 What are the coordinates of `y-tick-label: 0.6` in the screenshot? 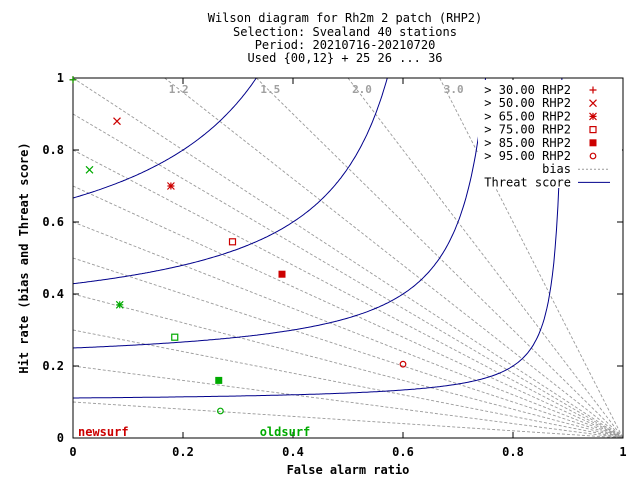 It's located at (53, 222).